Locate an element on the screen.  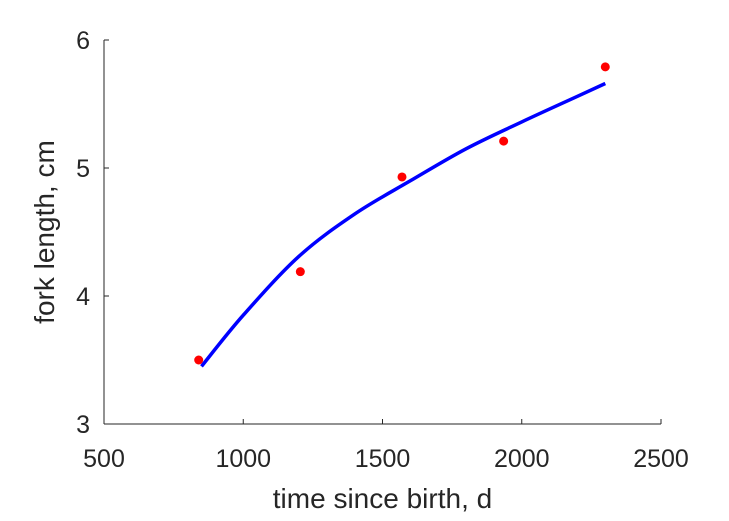
y-tick-label: 6 is located at coordinates (83, 41).